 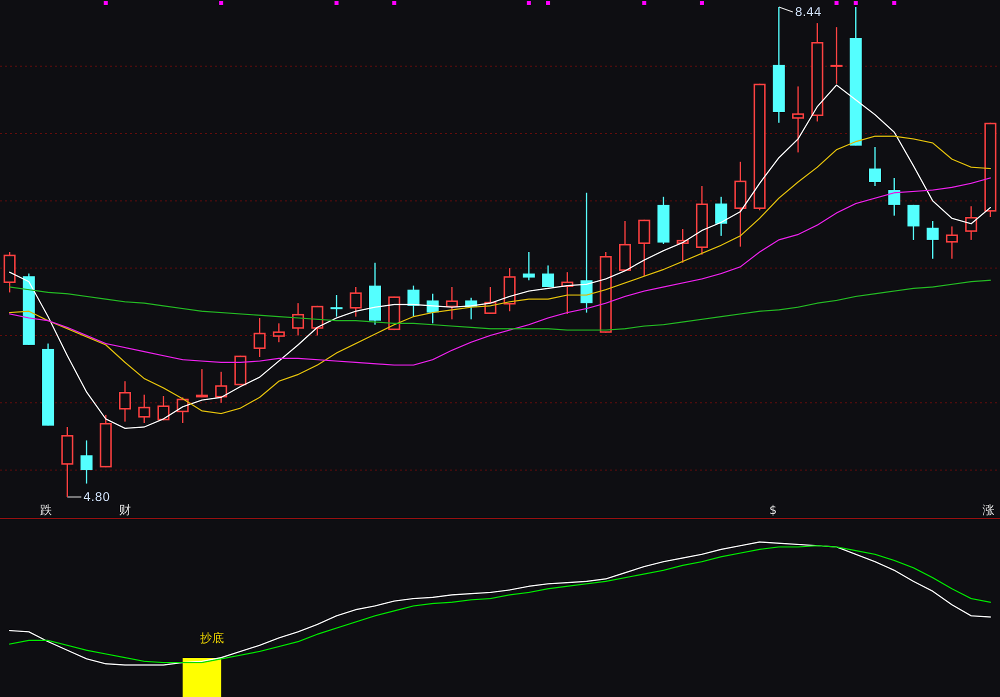 I want to click on text: 财, so click(x=125, y=510).